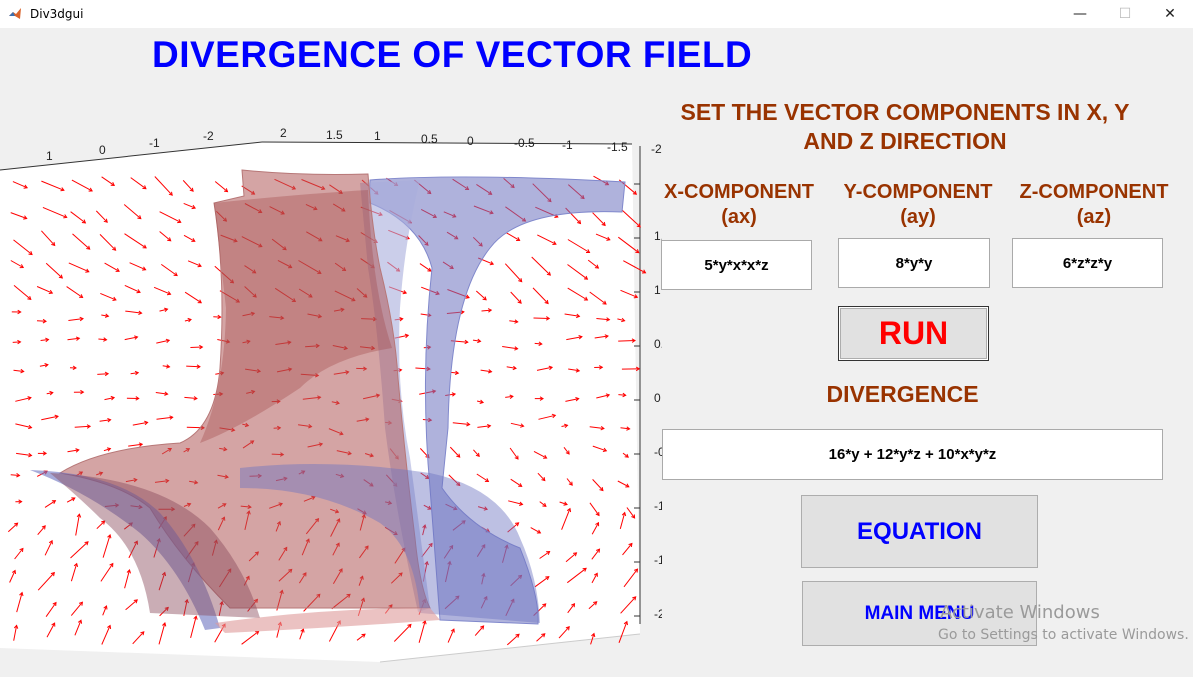 Image resolution: width=1193 pixels, height=677 pixels. What do you see at coordinates (429, 139) in the screenshot?
I see `top-tick-label: 0.5` at bounding box center [429, 139].